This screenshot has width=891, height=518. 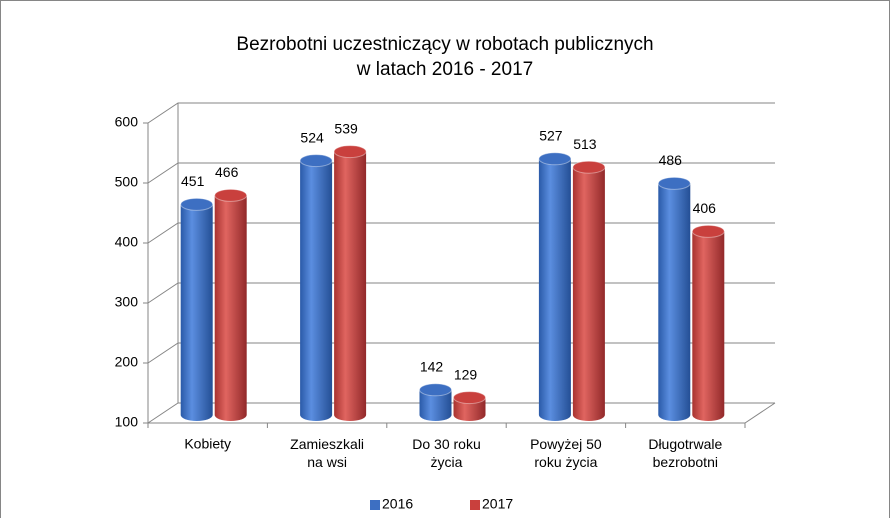 I want to click on y-tick-label: 500, so click(x=127, y=182).